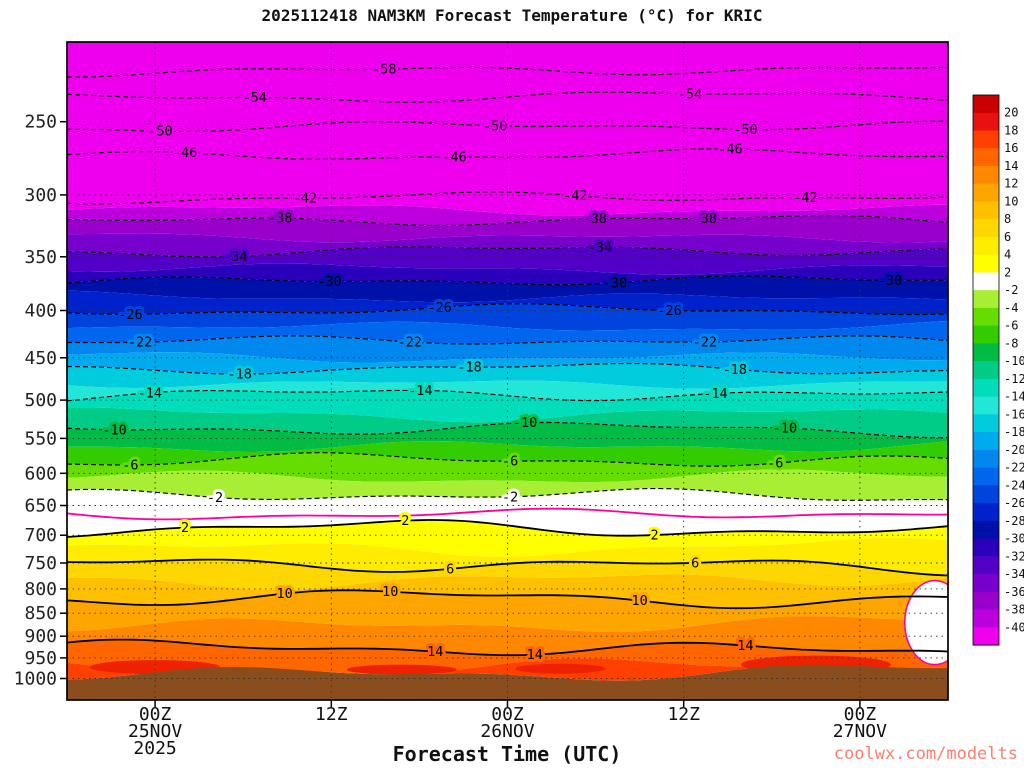 This screenshot has height=768, width=1024. What do you see at coordinates (1014, 432) in the screenshot?
I see `colorbar-tick-label: -18` at bounding box center [1014, 432].